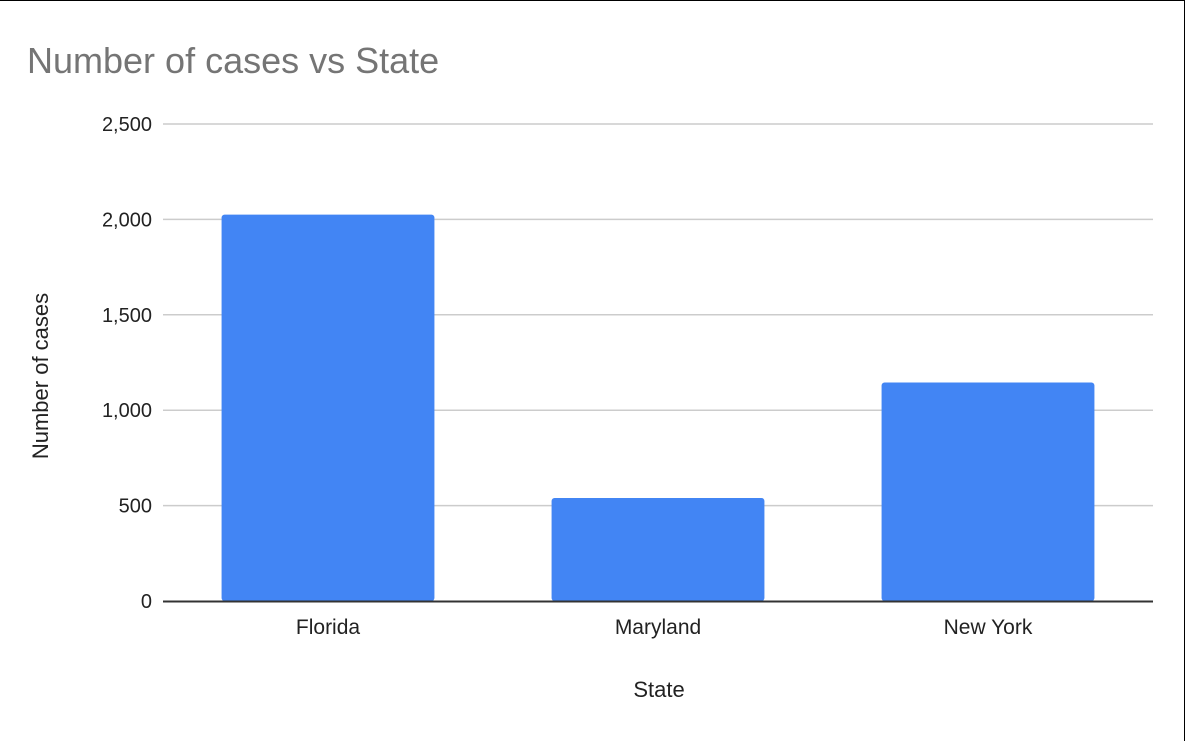 This screenshot has height=741, width=1185. What do you see at coordinates (127, 220) in the screenshot?
I see `y-tick-label: 2,000` at bounding box center [127, 220].